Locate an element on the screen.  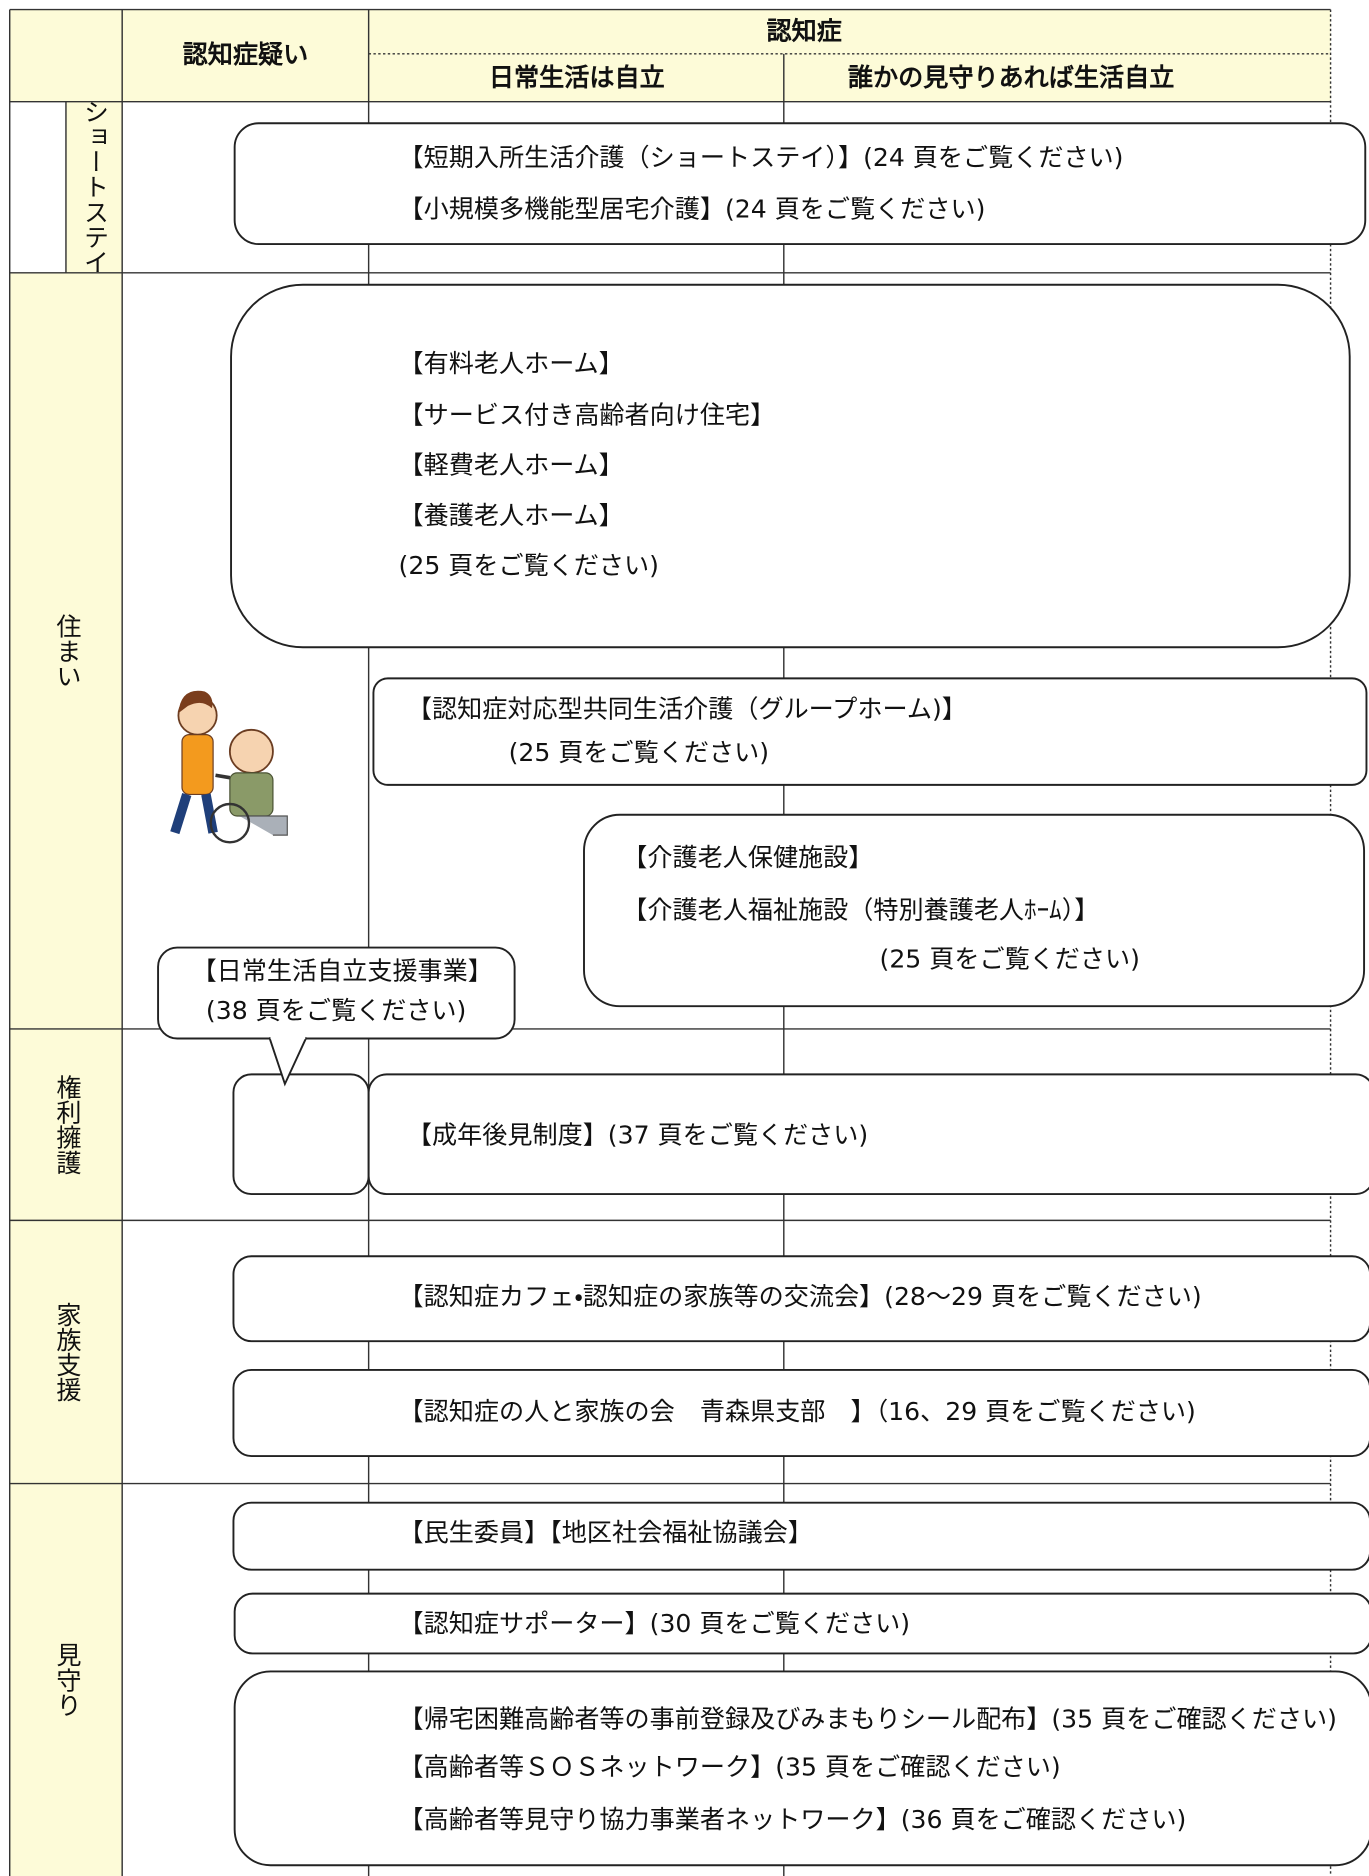
service-text: 【民生委員】【地区社会福祉協議会】 is located at coordinates (606, 1532).